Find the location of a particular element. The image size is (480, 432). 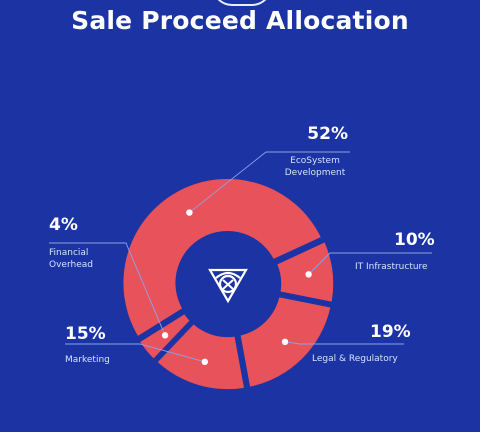

slice-name-legal: Legal & Regulatory is located at coordinates (355, 359).